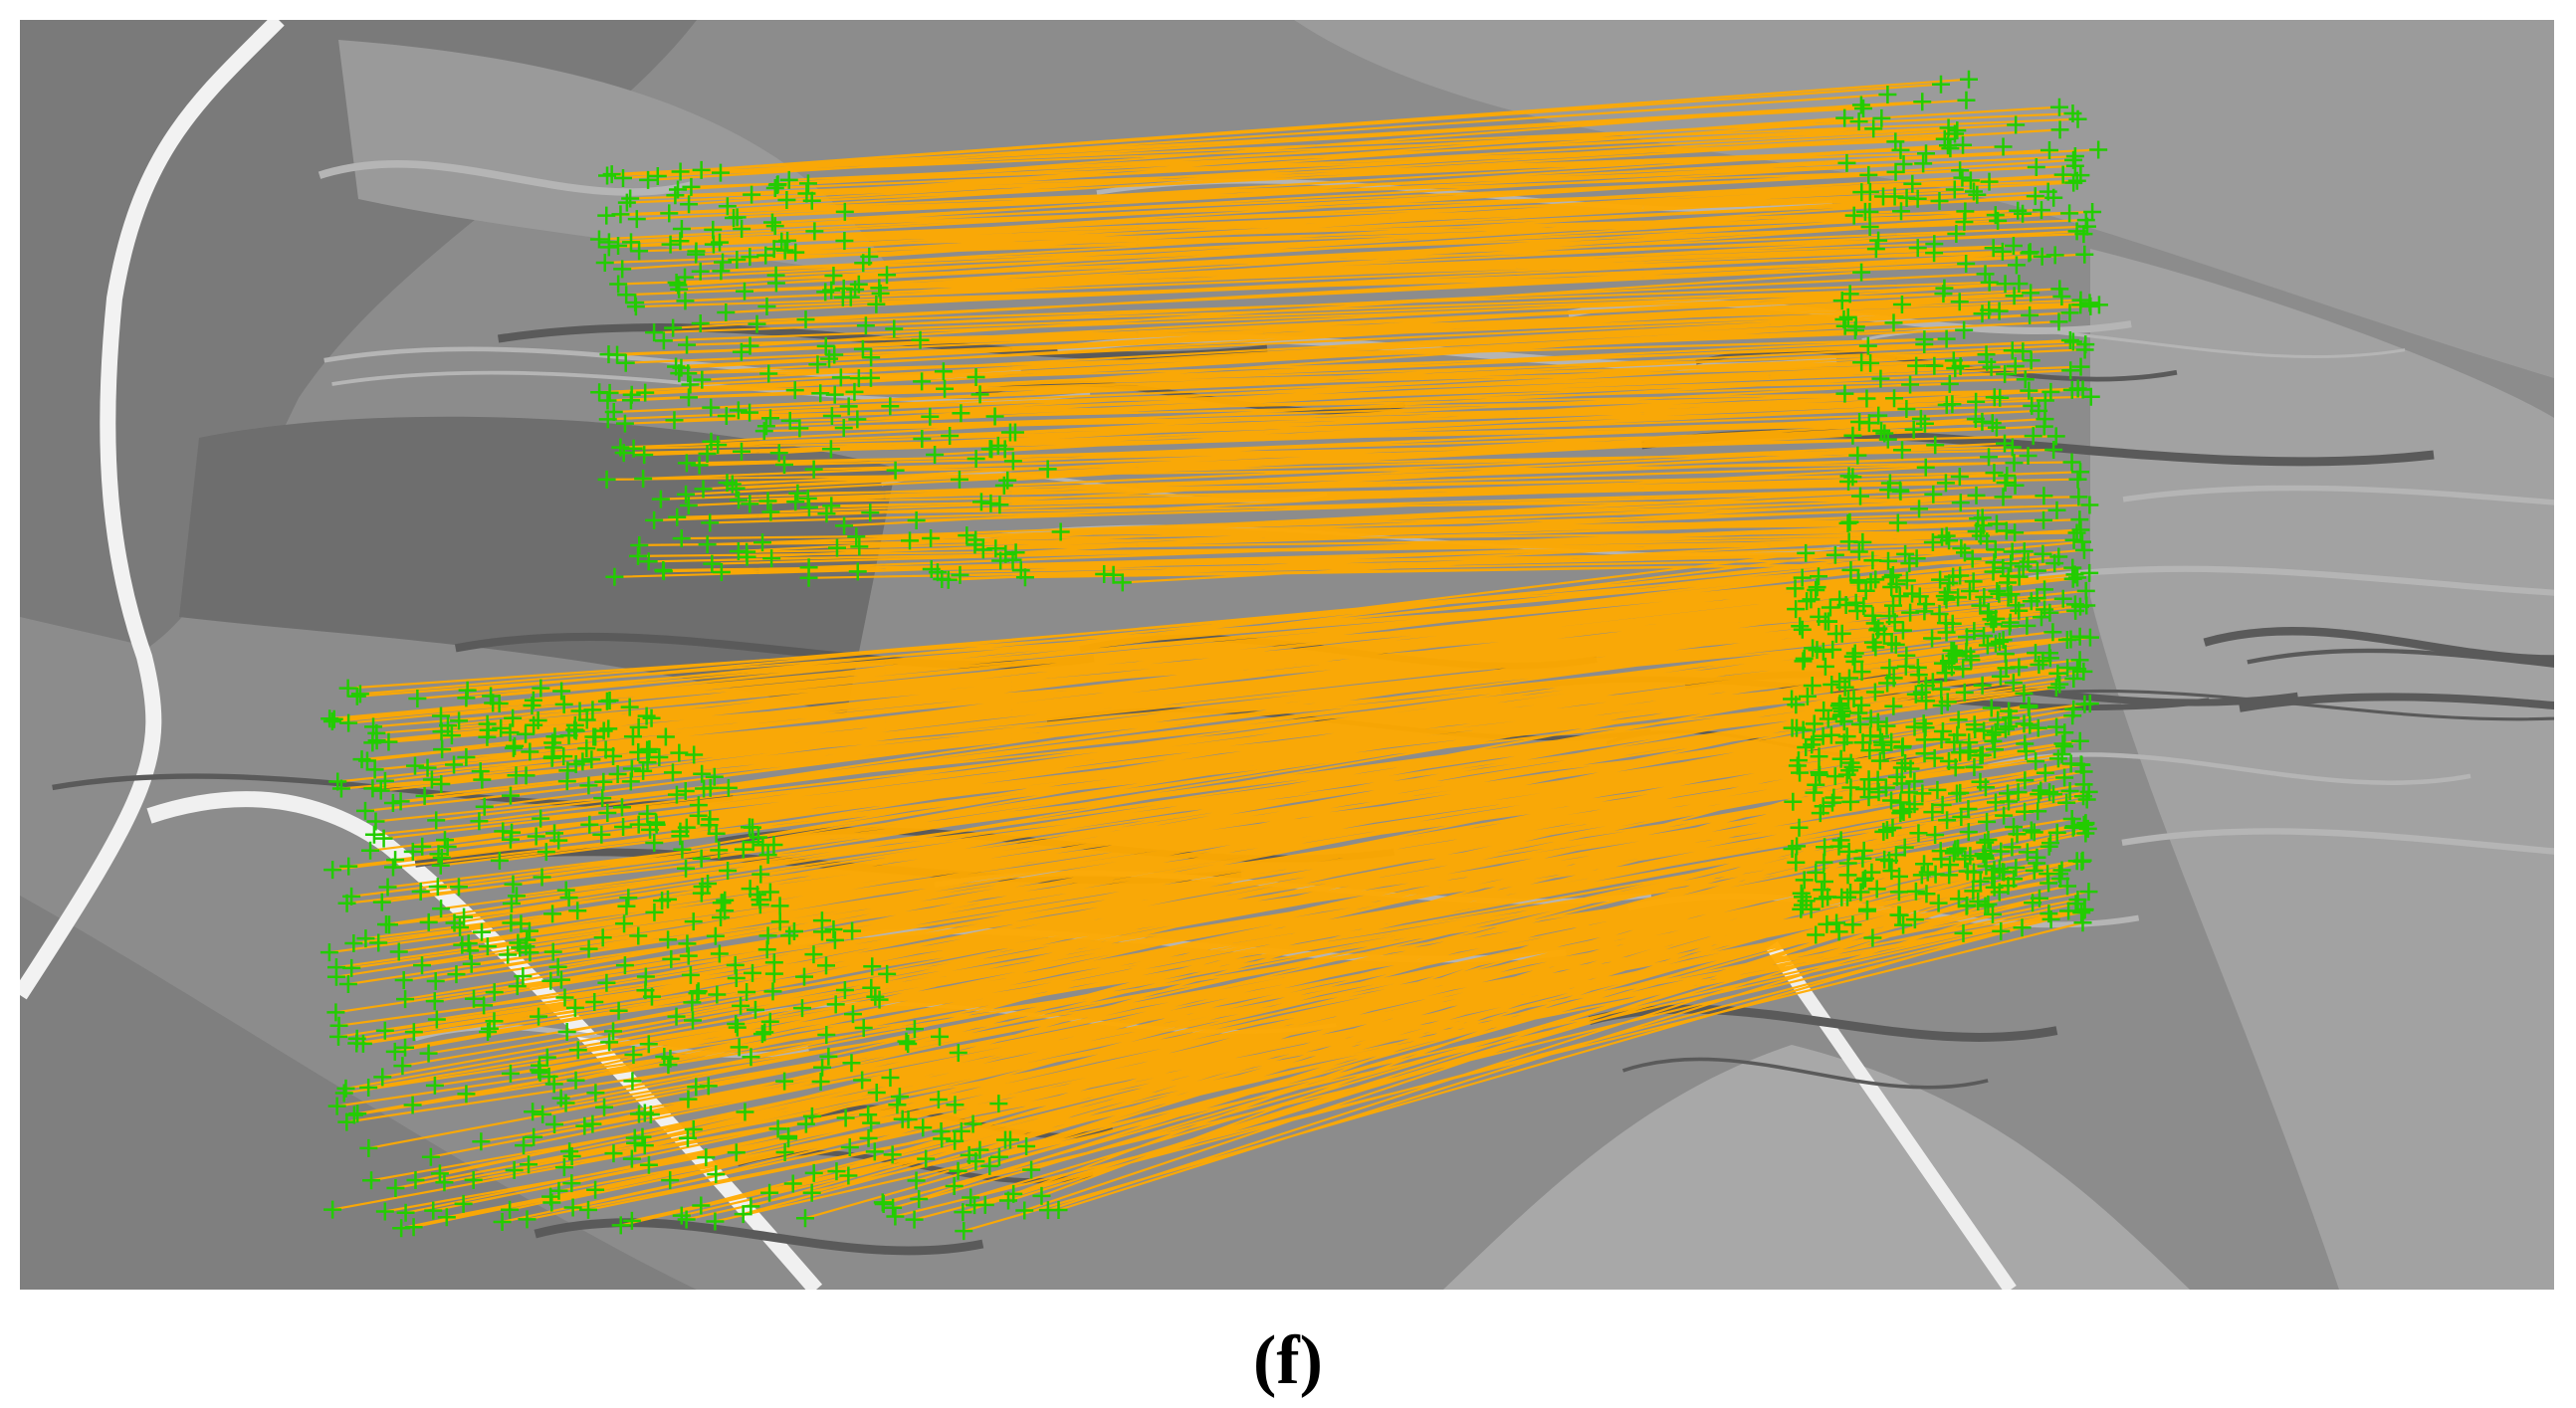 This screenshot has height=1408, width=2576. What do you see at coordinates (1288, 1360) in the screenshot?
I see `caption: (f)` at bounding box center [1288, 1360].